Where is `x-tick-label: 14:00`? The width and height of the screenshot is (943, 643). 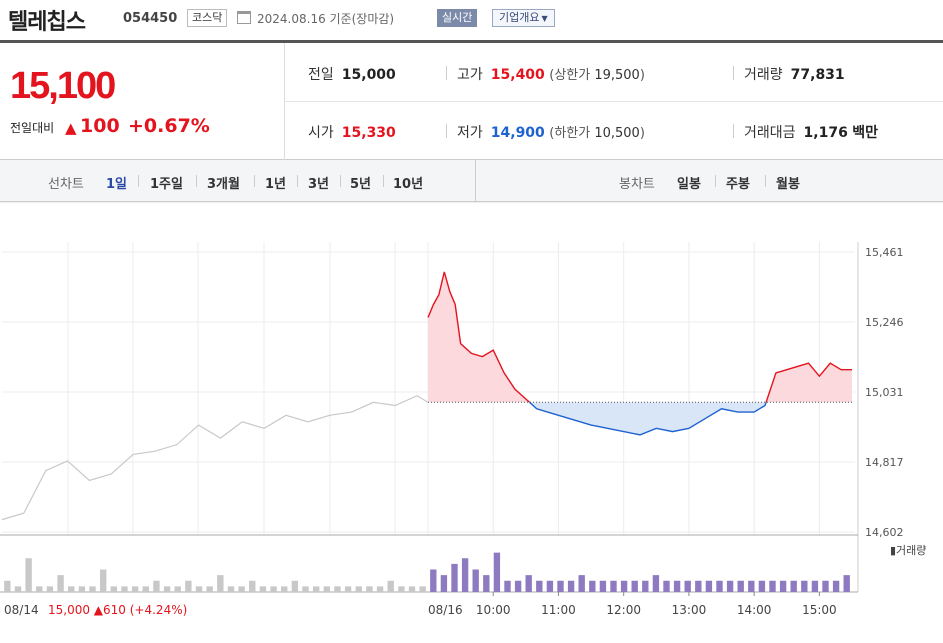
x-tick-label: 14:00 is located at coordinates (754, 610).